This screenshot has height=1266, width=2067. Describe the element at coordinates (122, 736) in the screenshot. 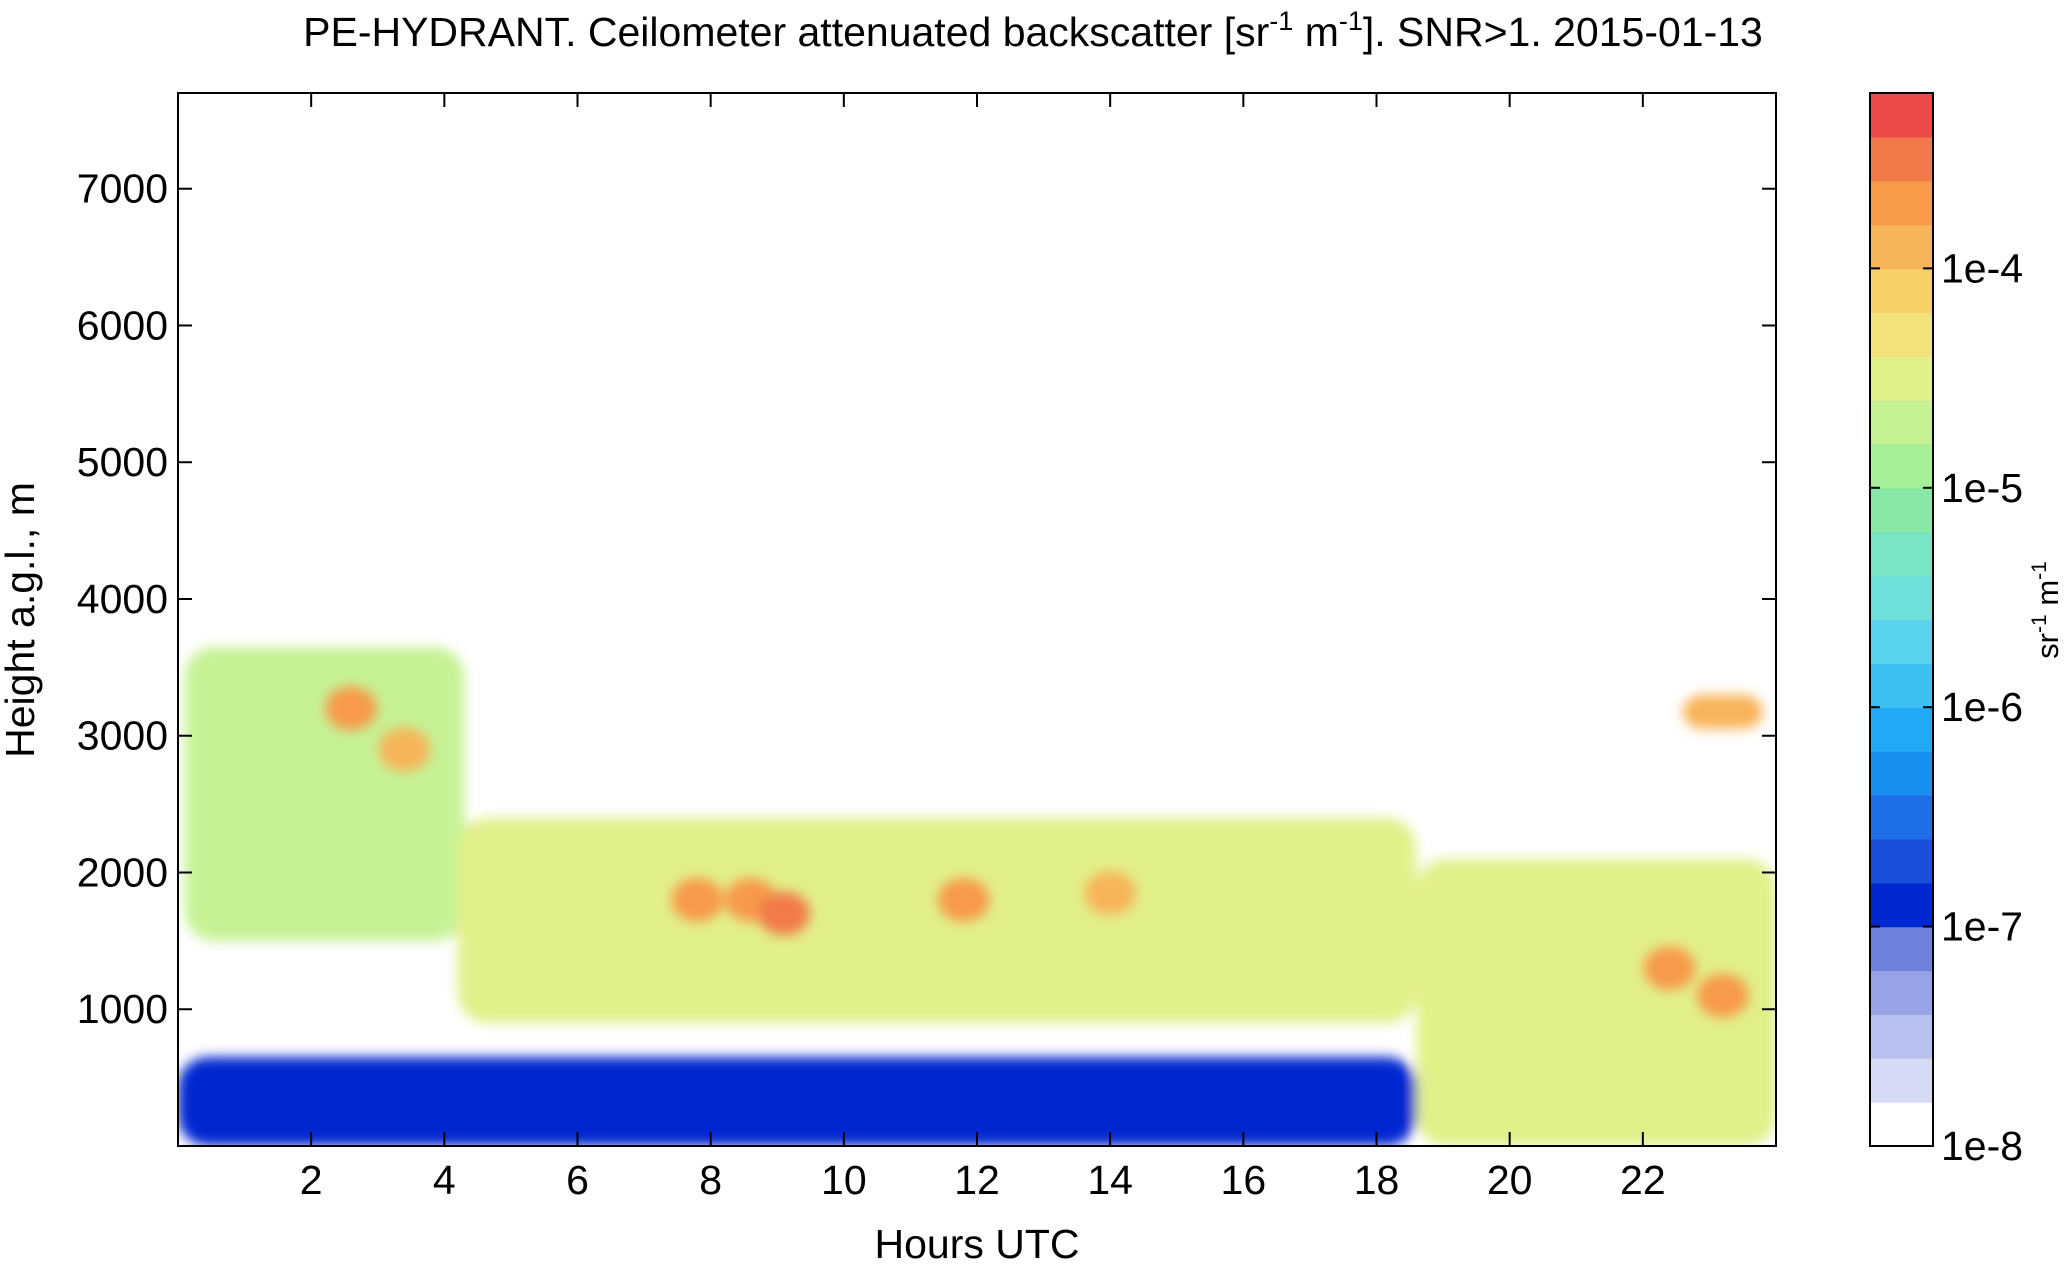

I see `y-tick-label: 3000` at that location.